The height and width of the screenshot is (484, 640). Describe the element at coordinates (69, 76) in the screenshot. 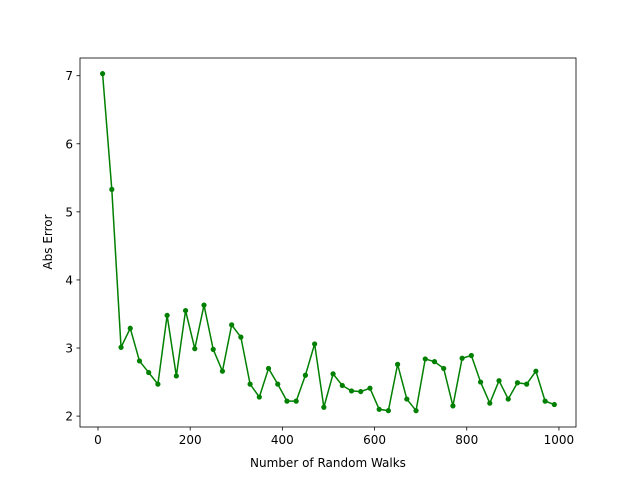

I see `y-tick-label: 7` at that location.